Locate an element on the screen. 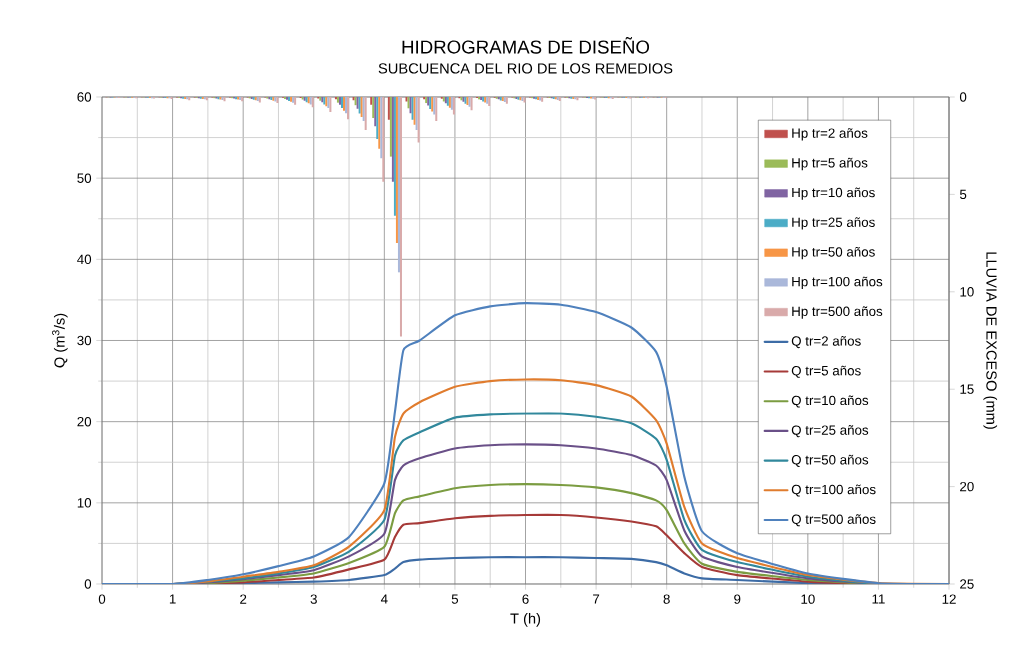 Image resolution: width=1019 pixels, height=646 pixels. x-tick-label: 5 is located at coordinates (455, 599).